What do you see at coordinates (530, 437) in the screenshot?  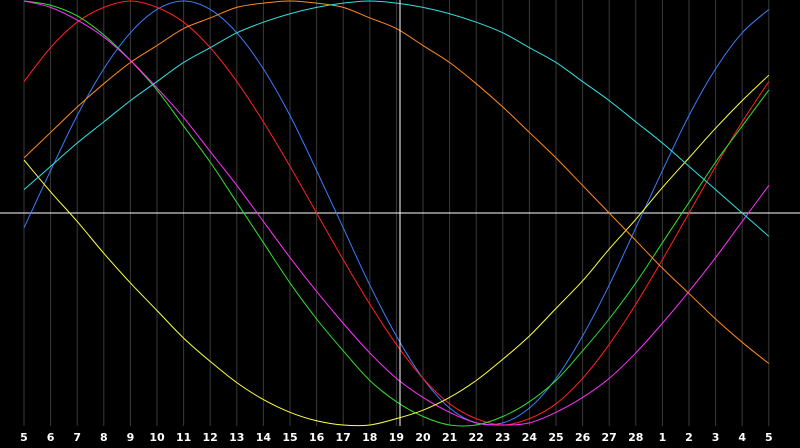 I see `x-tick-label: 24` at bounding box center [530, 437].